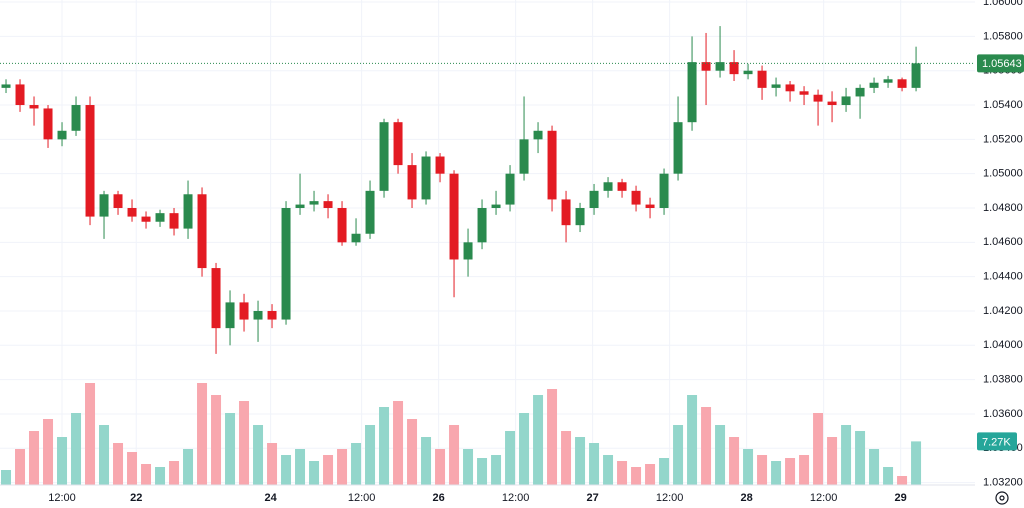 The width and height of the screenshot is (1024, 508). Describe the element at coordinates (1003, 174) in the screenshot. I see `y-tick-label: 1.05000` at that location.